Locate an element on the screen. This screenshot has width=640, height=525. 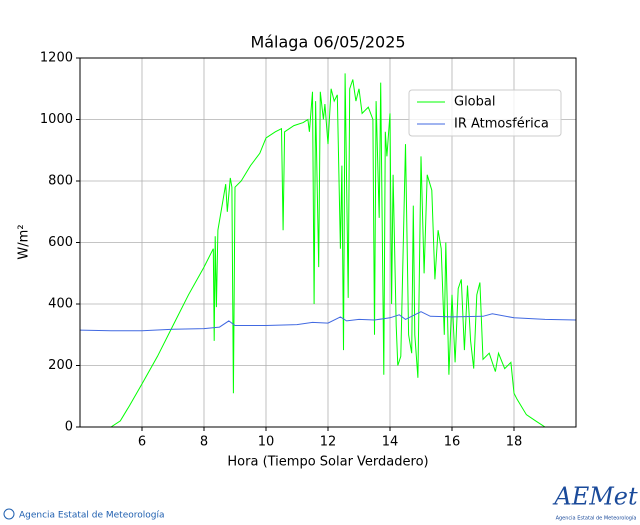
y-tick-label: 600 is located at coordinates (60, 242).